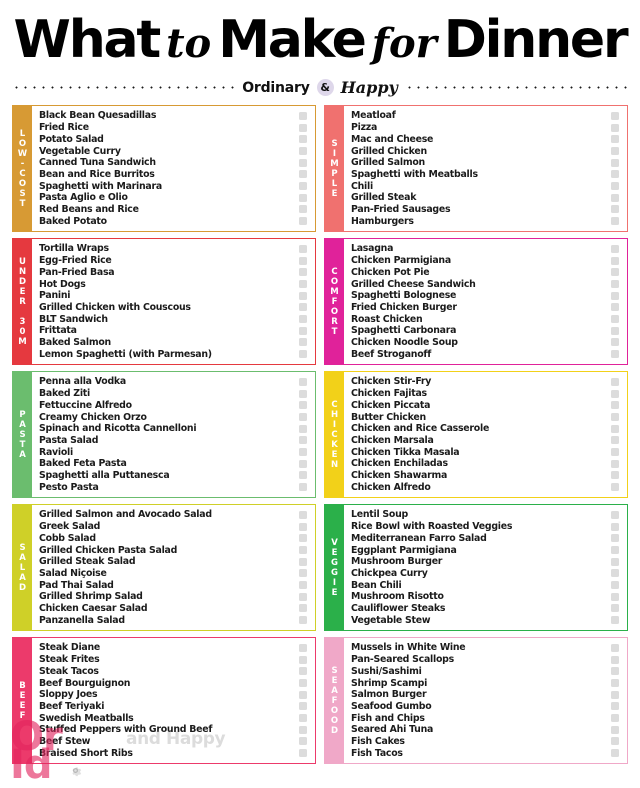 Image resolution: width=640 pixels, height=788 pixels. Describe the element at coordinates (489, 151) in the screenshot. I see `meal-row: Grilled Chicken` at that location.